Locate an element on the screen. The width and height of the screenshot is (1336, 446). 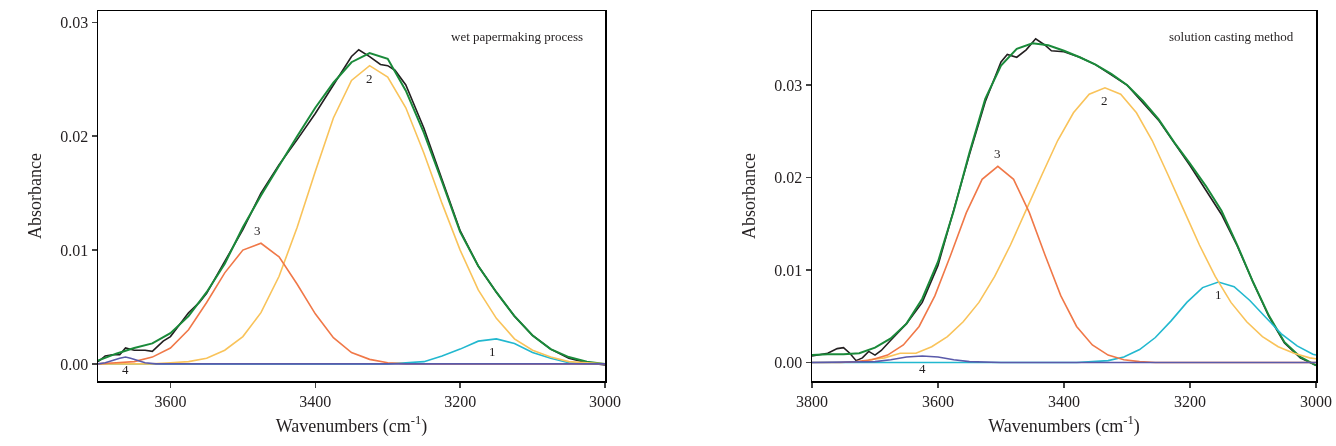
annotation: solution casting method is located at coordinates (1231, 36).